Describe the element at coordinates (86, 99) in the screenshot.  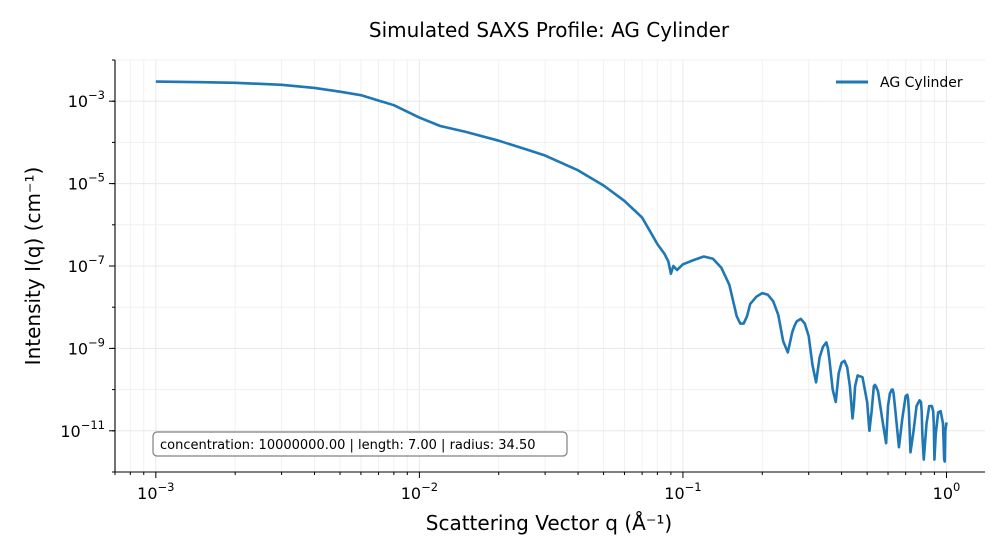
I see `y-tick-label: 10⁻³` at that location.